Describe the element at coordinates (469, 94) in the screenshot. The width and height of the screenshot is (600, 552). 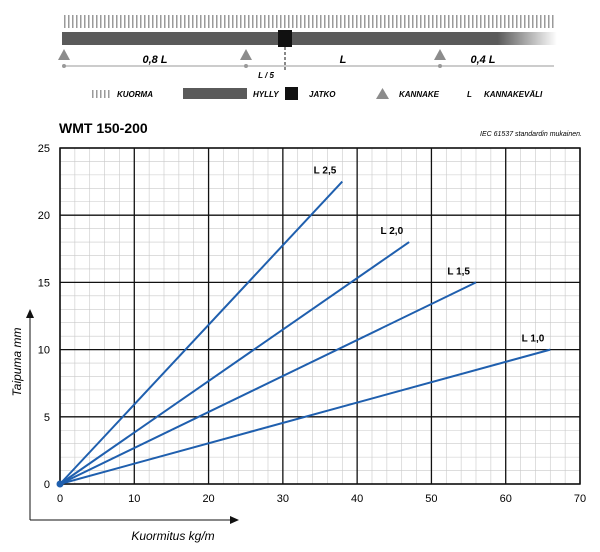
I see `legend-symbol-span: L` at that location.